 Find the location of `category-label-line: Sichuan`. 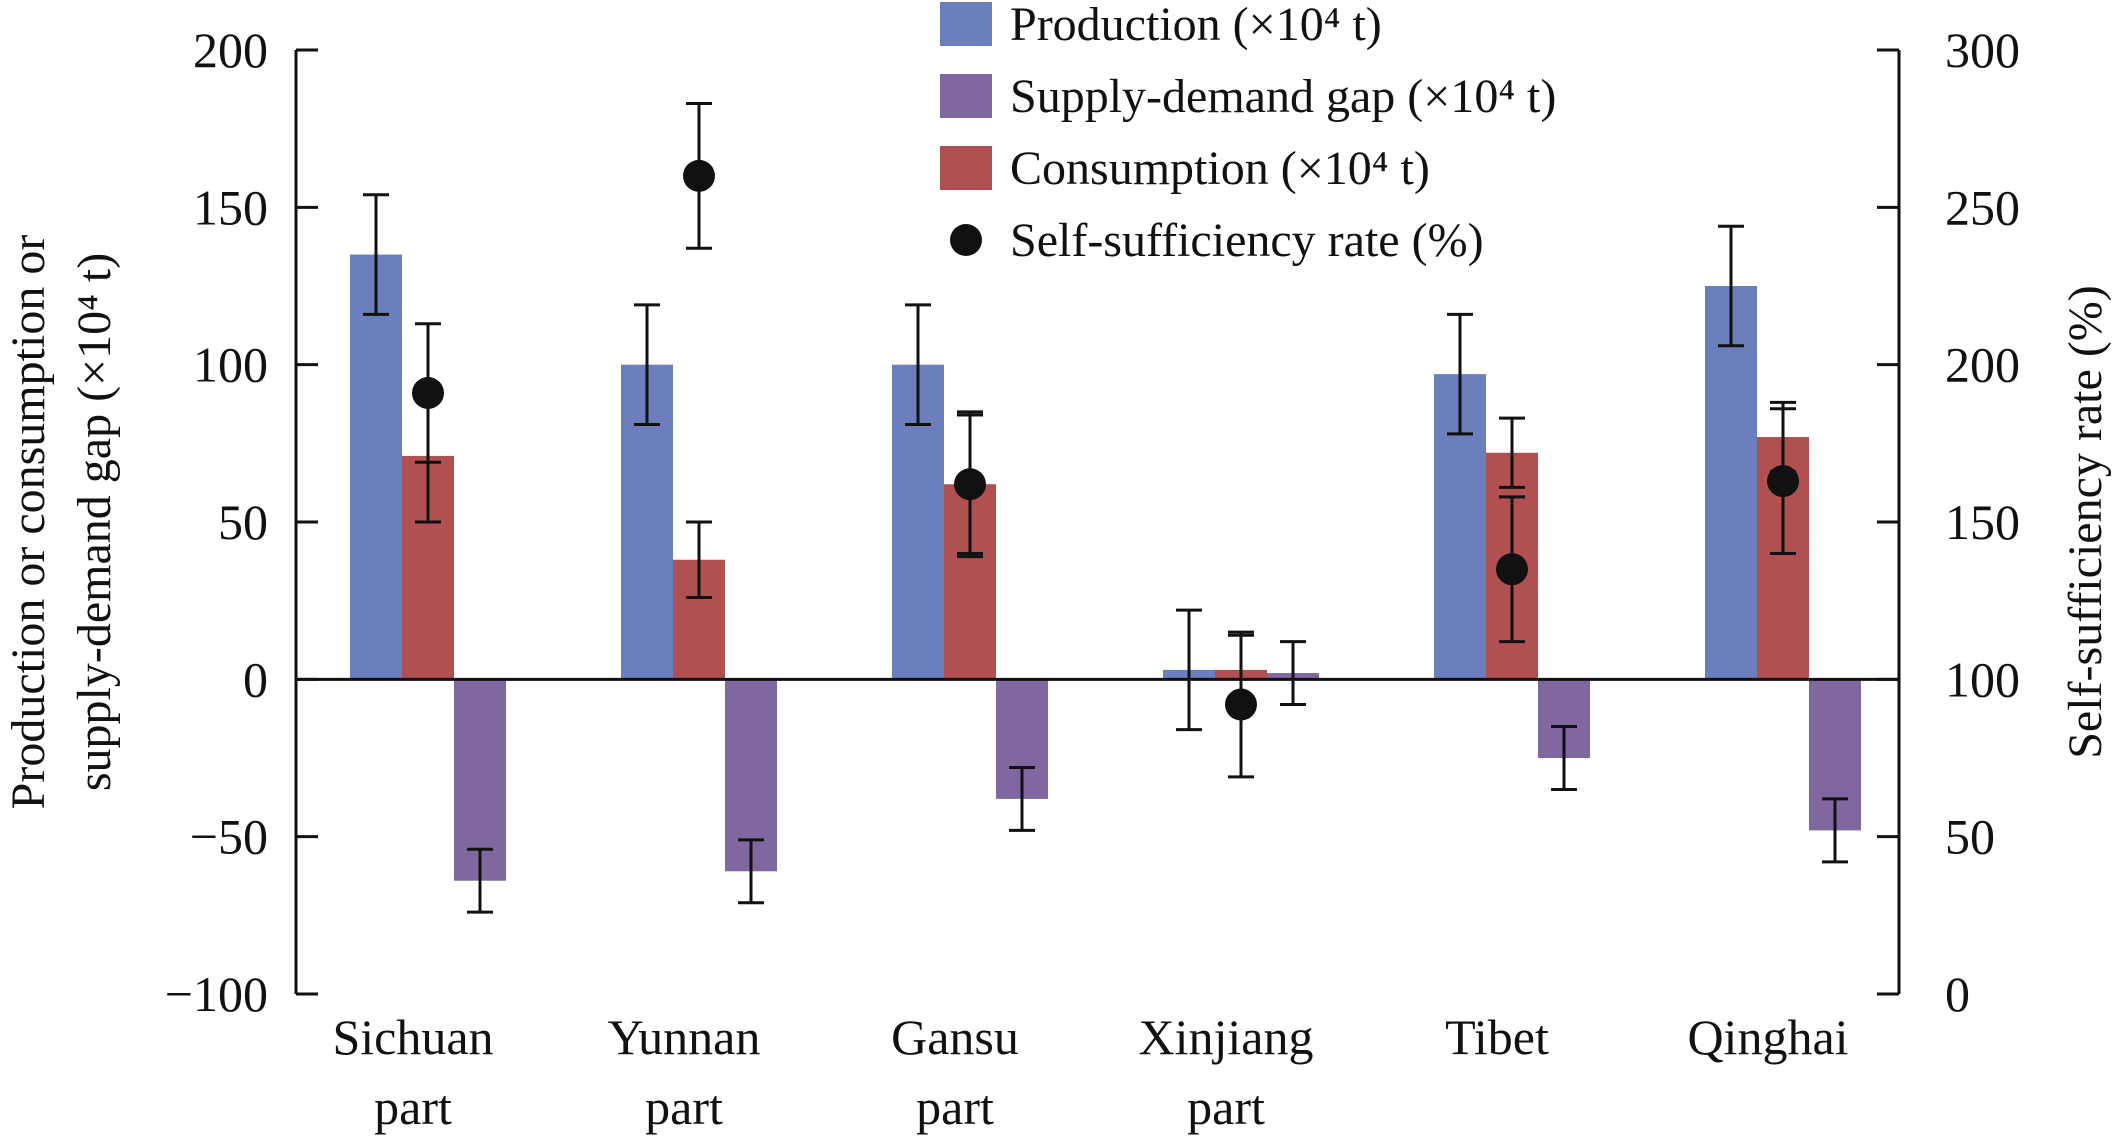

category-label-line: Sichuan is located at coordinates (412, 1037).